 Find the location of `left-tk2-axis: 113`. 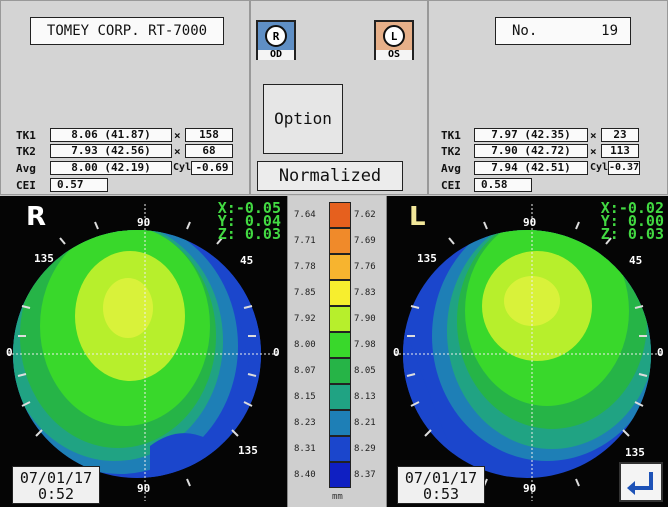

left-tk2-axis: 113 is located at coordinates (620, 151).